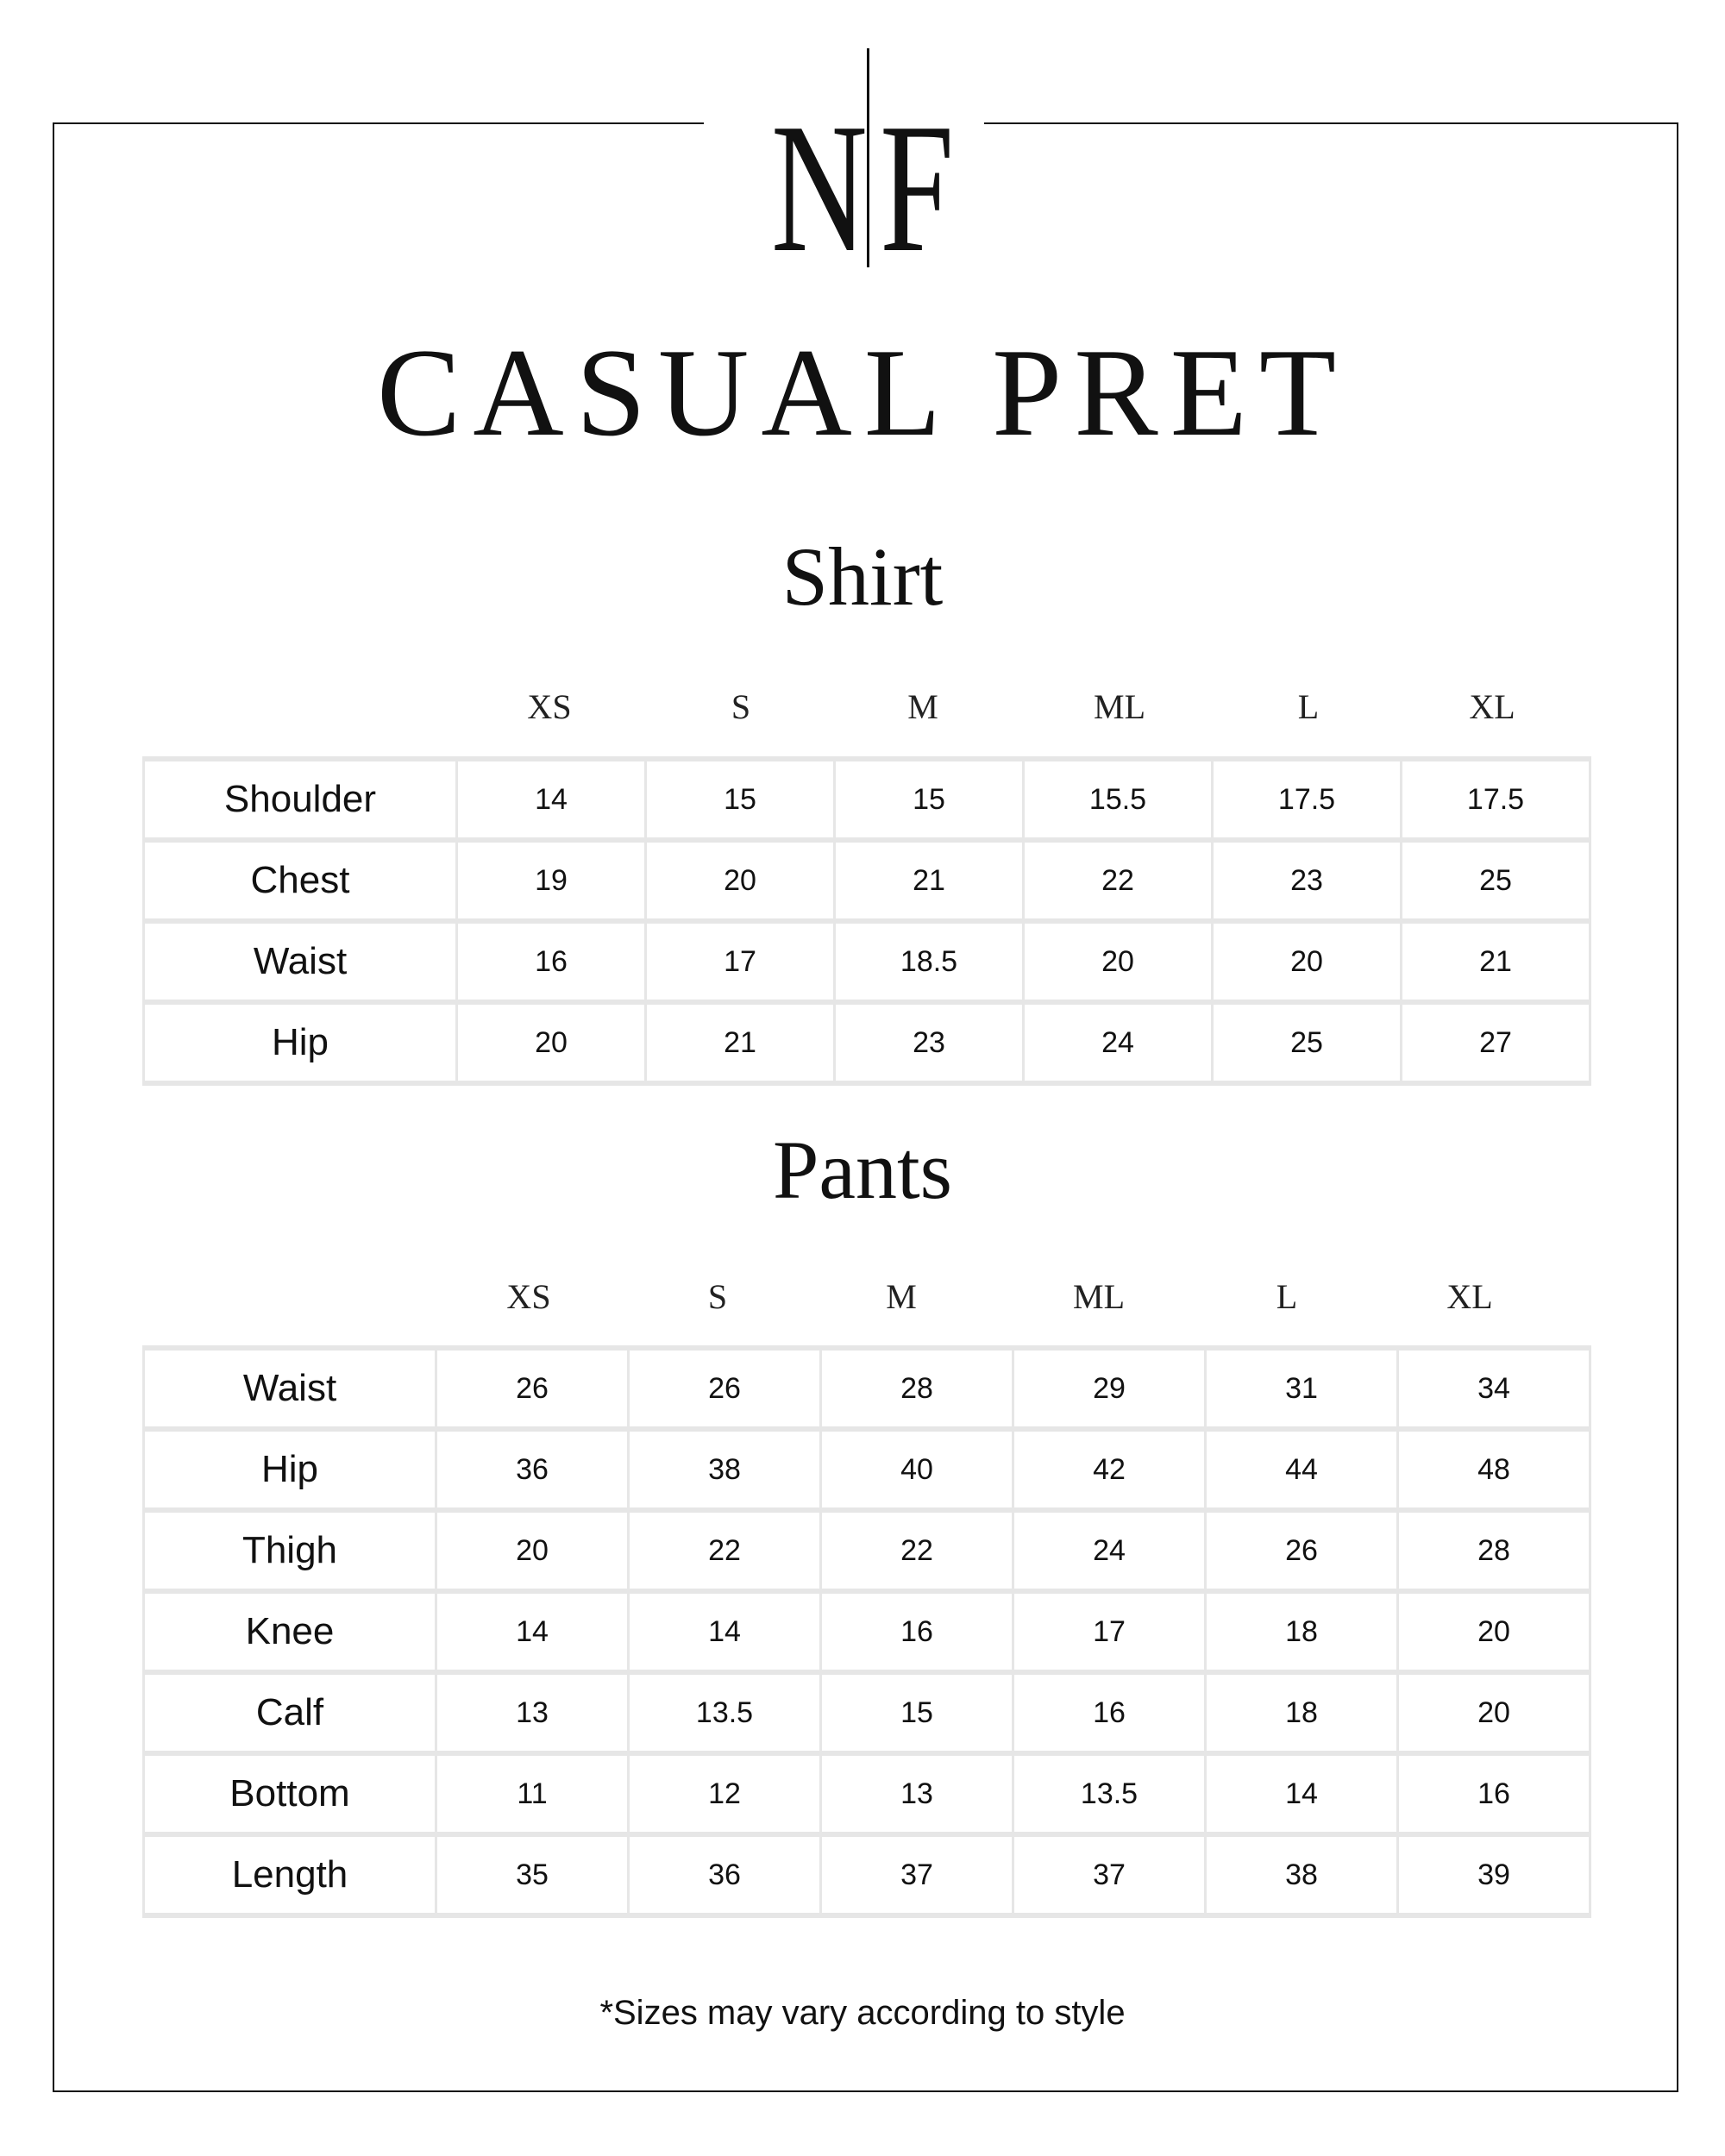 The image size is (1725, 2156). What do you see at coordinates (290, 1632) in the screenshot?
I see `row-label: Knee` at bounding box center [290, 1632].